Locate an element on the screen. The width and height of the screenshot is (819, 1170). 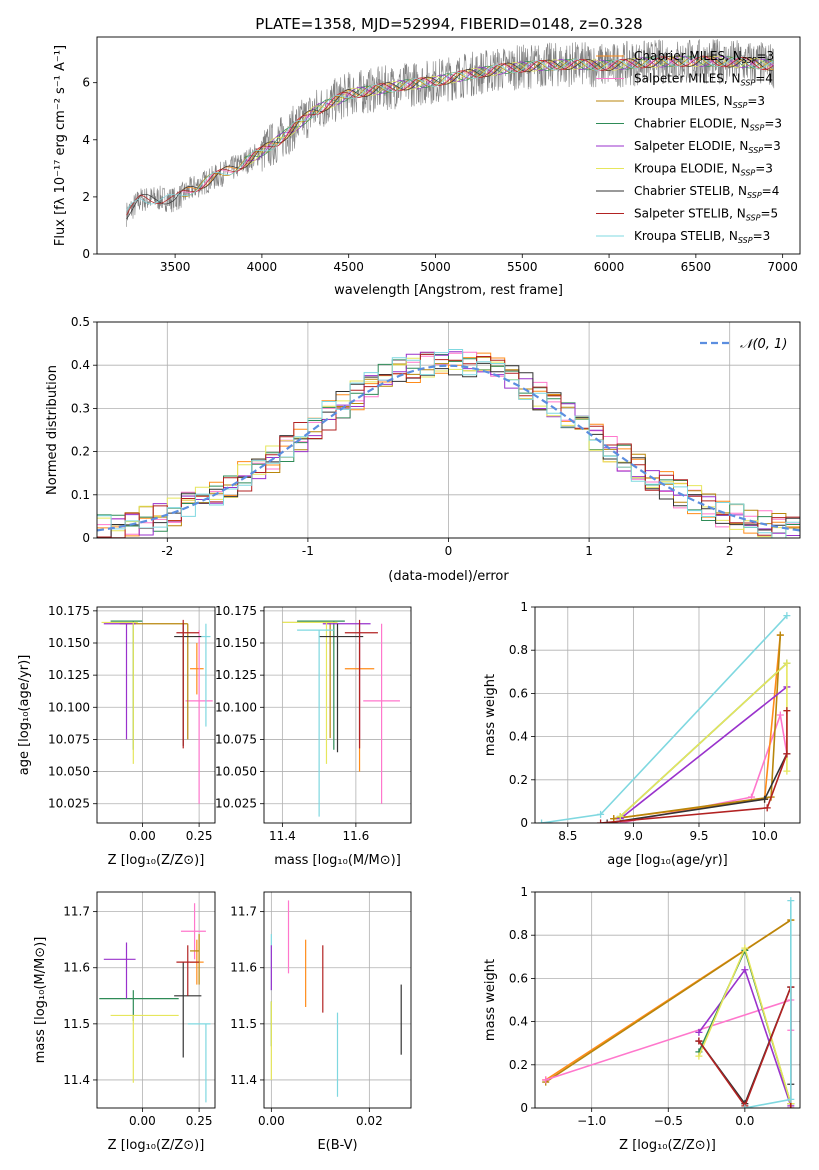
massweight_vs_Z-axes: −1.0 −0.5 0.0 0 0.2 0.4 0.6 0.8 1 is located at coordinates (654, 1006).